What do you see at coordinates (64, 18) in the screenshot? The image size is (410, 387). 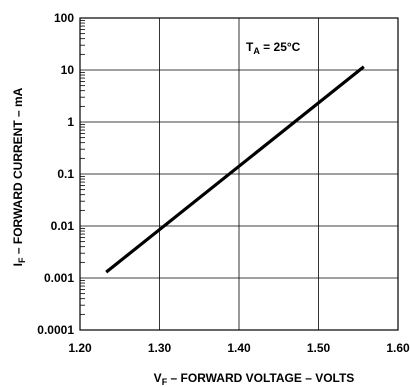 I see `y-tick-label: 100` at bounding box center [64, 18].